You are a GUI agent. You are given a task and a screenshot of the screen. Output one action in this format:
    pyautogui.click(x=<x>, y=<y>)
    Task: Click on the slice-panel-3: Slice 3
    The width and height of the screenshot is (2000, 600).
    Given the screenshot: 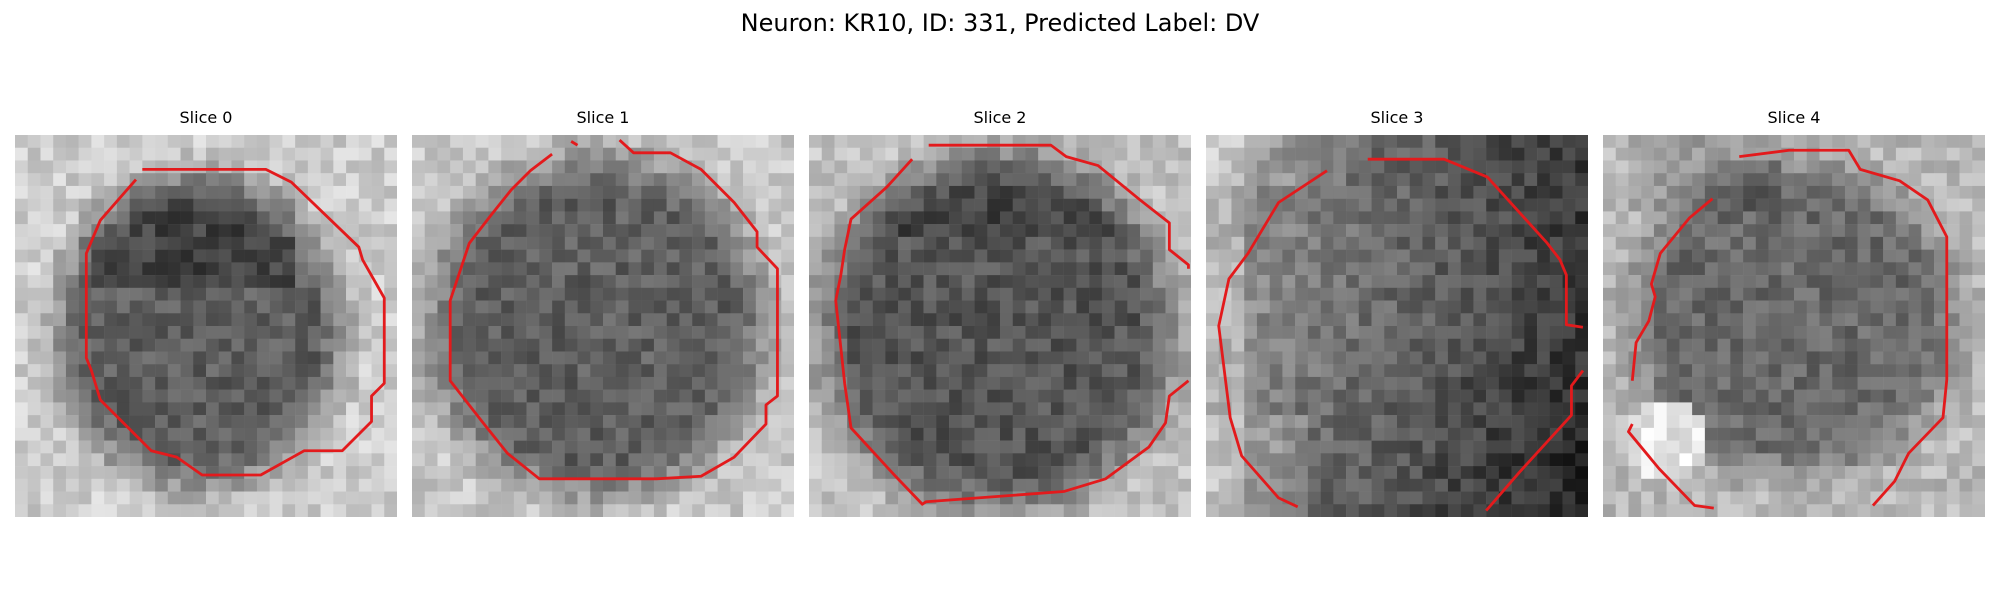 What is the action you would take?
    pyautogui.click(x=1397, y=313)
    